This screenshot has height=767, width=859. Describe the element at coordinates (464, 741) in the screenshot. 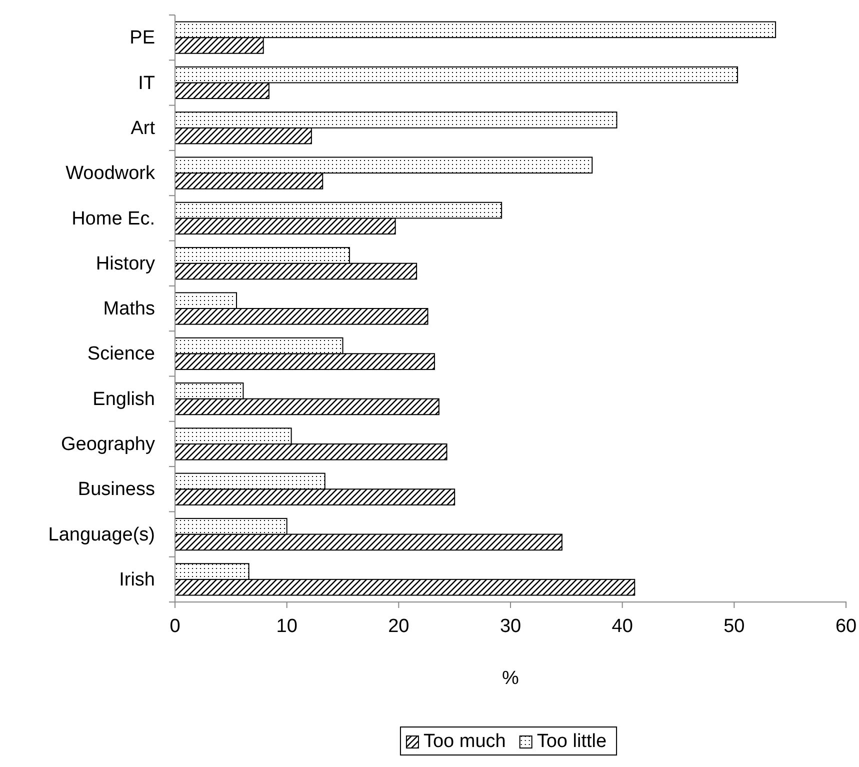

I see `legend-label: Too much` at that location.